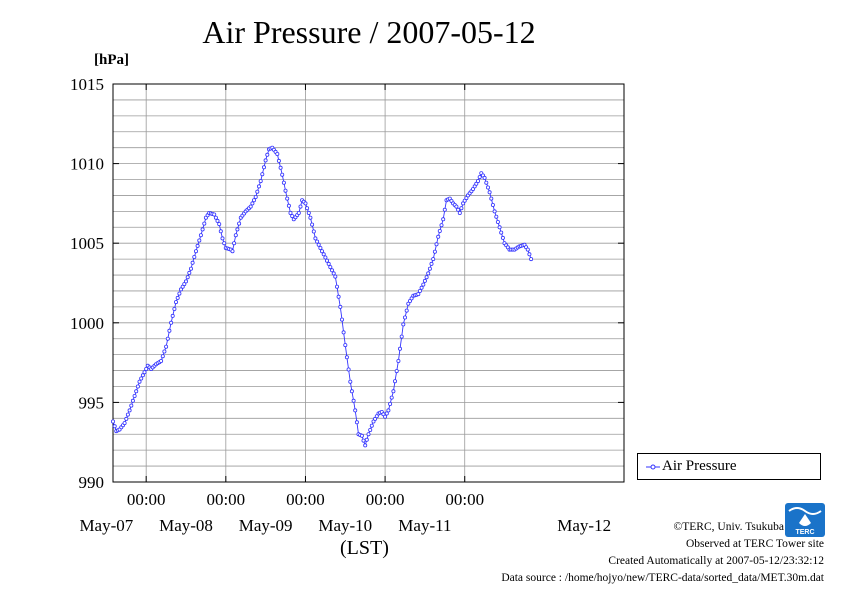 This screenshot has width=842, height=595. What do you see at coordinates (804, 532) in the screenshot?
I see `logo-text: TERC` at bounding box center [804, 532].